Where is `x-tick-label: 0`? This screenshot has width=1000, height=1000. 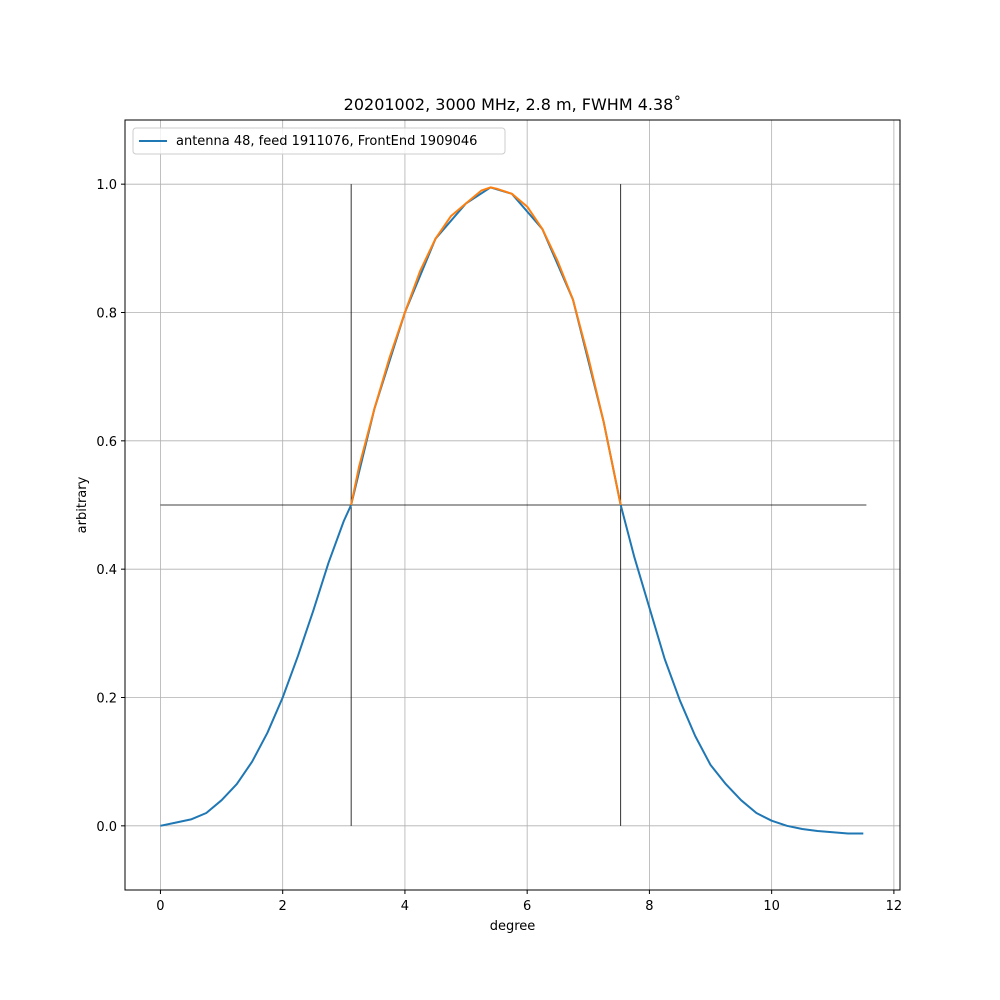
x-tick-label: 0 is located at coordinates (160, 906).